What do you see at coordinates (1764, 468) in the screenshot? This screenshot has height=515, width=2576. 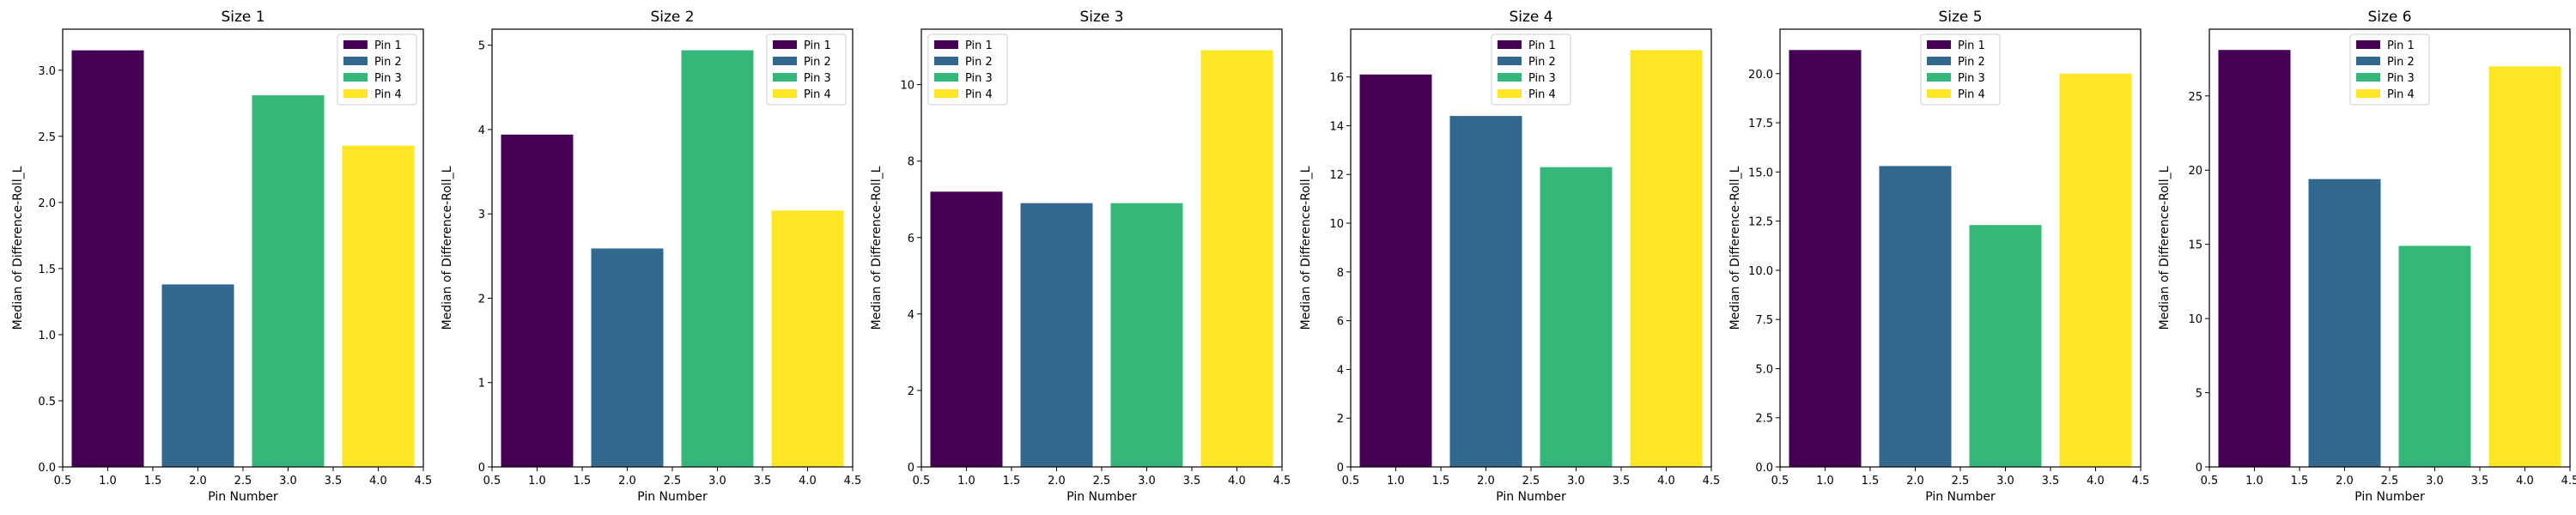 I see `y-tick-label: 0.0` at bounding box center [1764, 468].